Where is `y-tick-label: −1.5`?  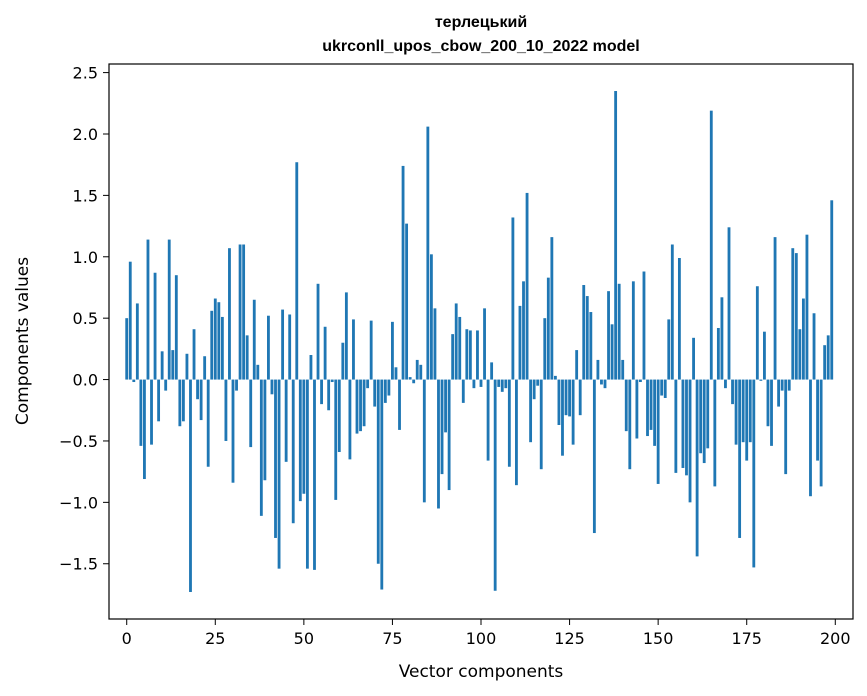 y-tick-label: −1.5 is located at coordinates (78, 564).